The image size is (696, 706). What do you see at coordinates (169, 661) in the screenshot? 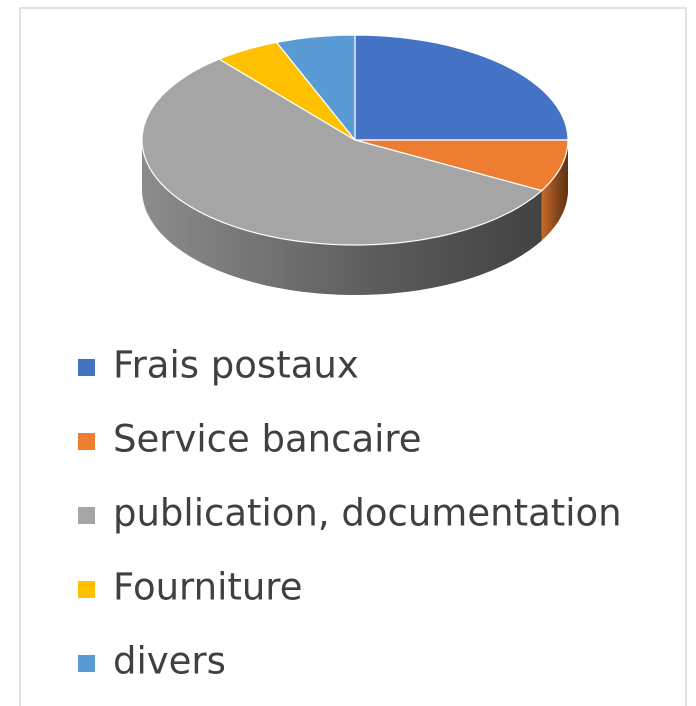
I see `legend-label: divers` at bounding box center [169, 661].